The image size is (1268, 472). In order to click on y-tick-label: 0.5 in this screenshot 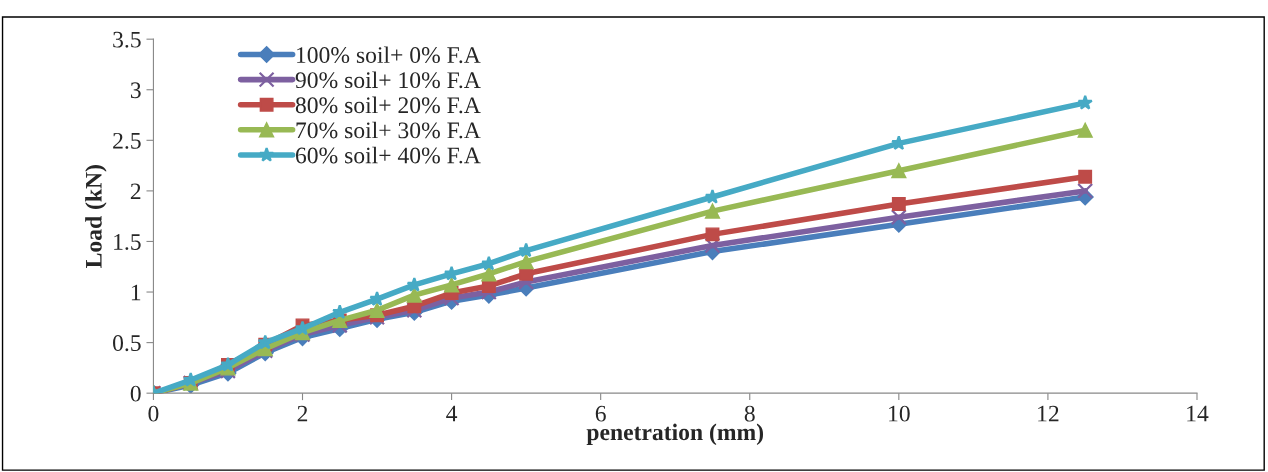, I will do `click(127, 343)`.